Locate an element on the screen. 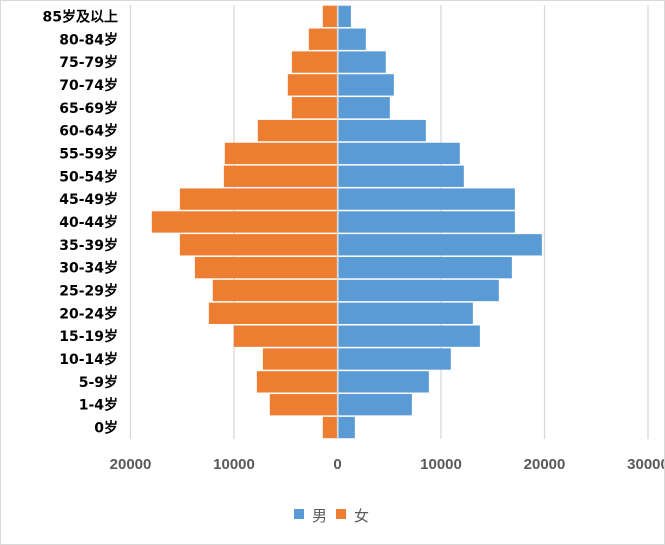 Image resolution: width=665 pixels, height=545 pixels. category-label: 10-14岁 is located at coordinates (88, 359).